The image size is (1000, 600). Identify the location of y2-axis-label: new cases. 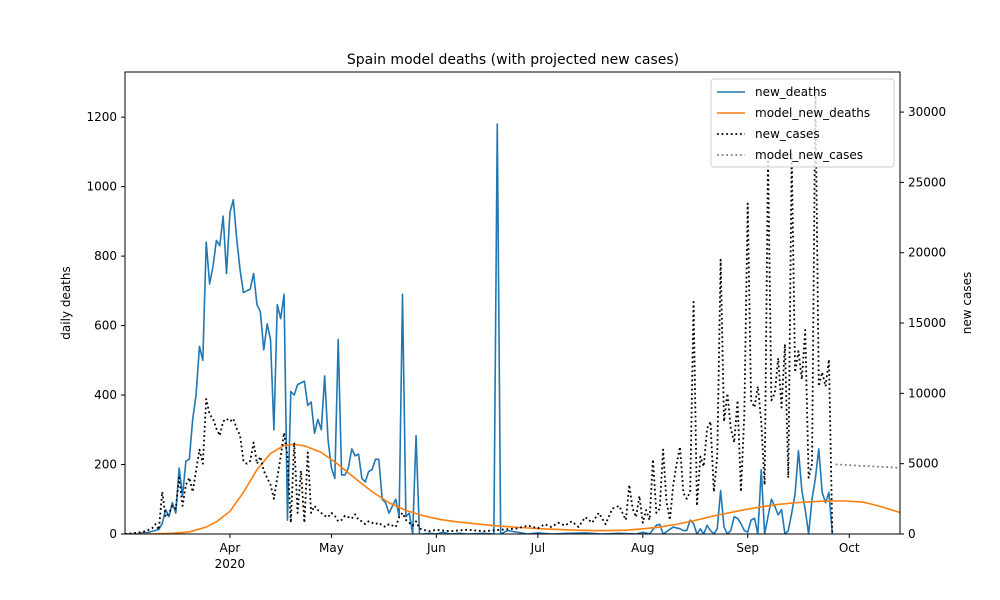
(967, 303).